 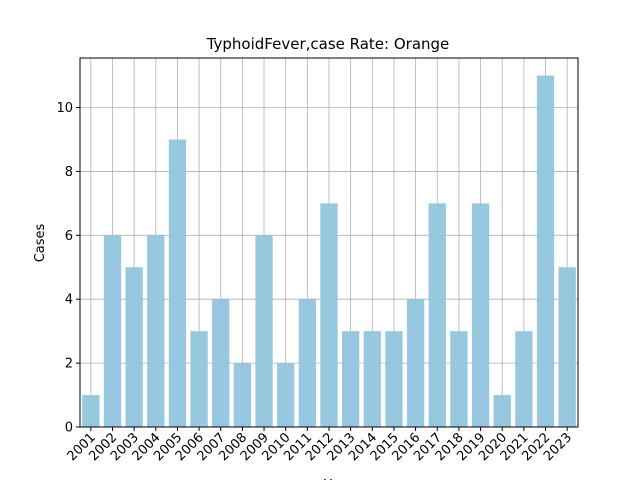 I want to click on bar-2013, so click(x=350, y=379).